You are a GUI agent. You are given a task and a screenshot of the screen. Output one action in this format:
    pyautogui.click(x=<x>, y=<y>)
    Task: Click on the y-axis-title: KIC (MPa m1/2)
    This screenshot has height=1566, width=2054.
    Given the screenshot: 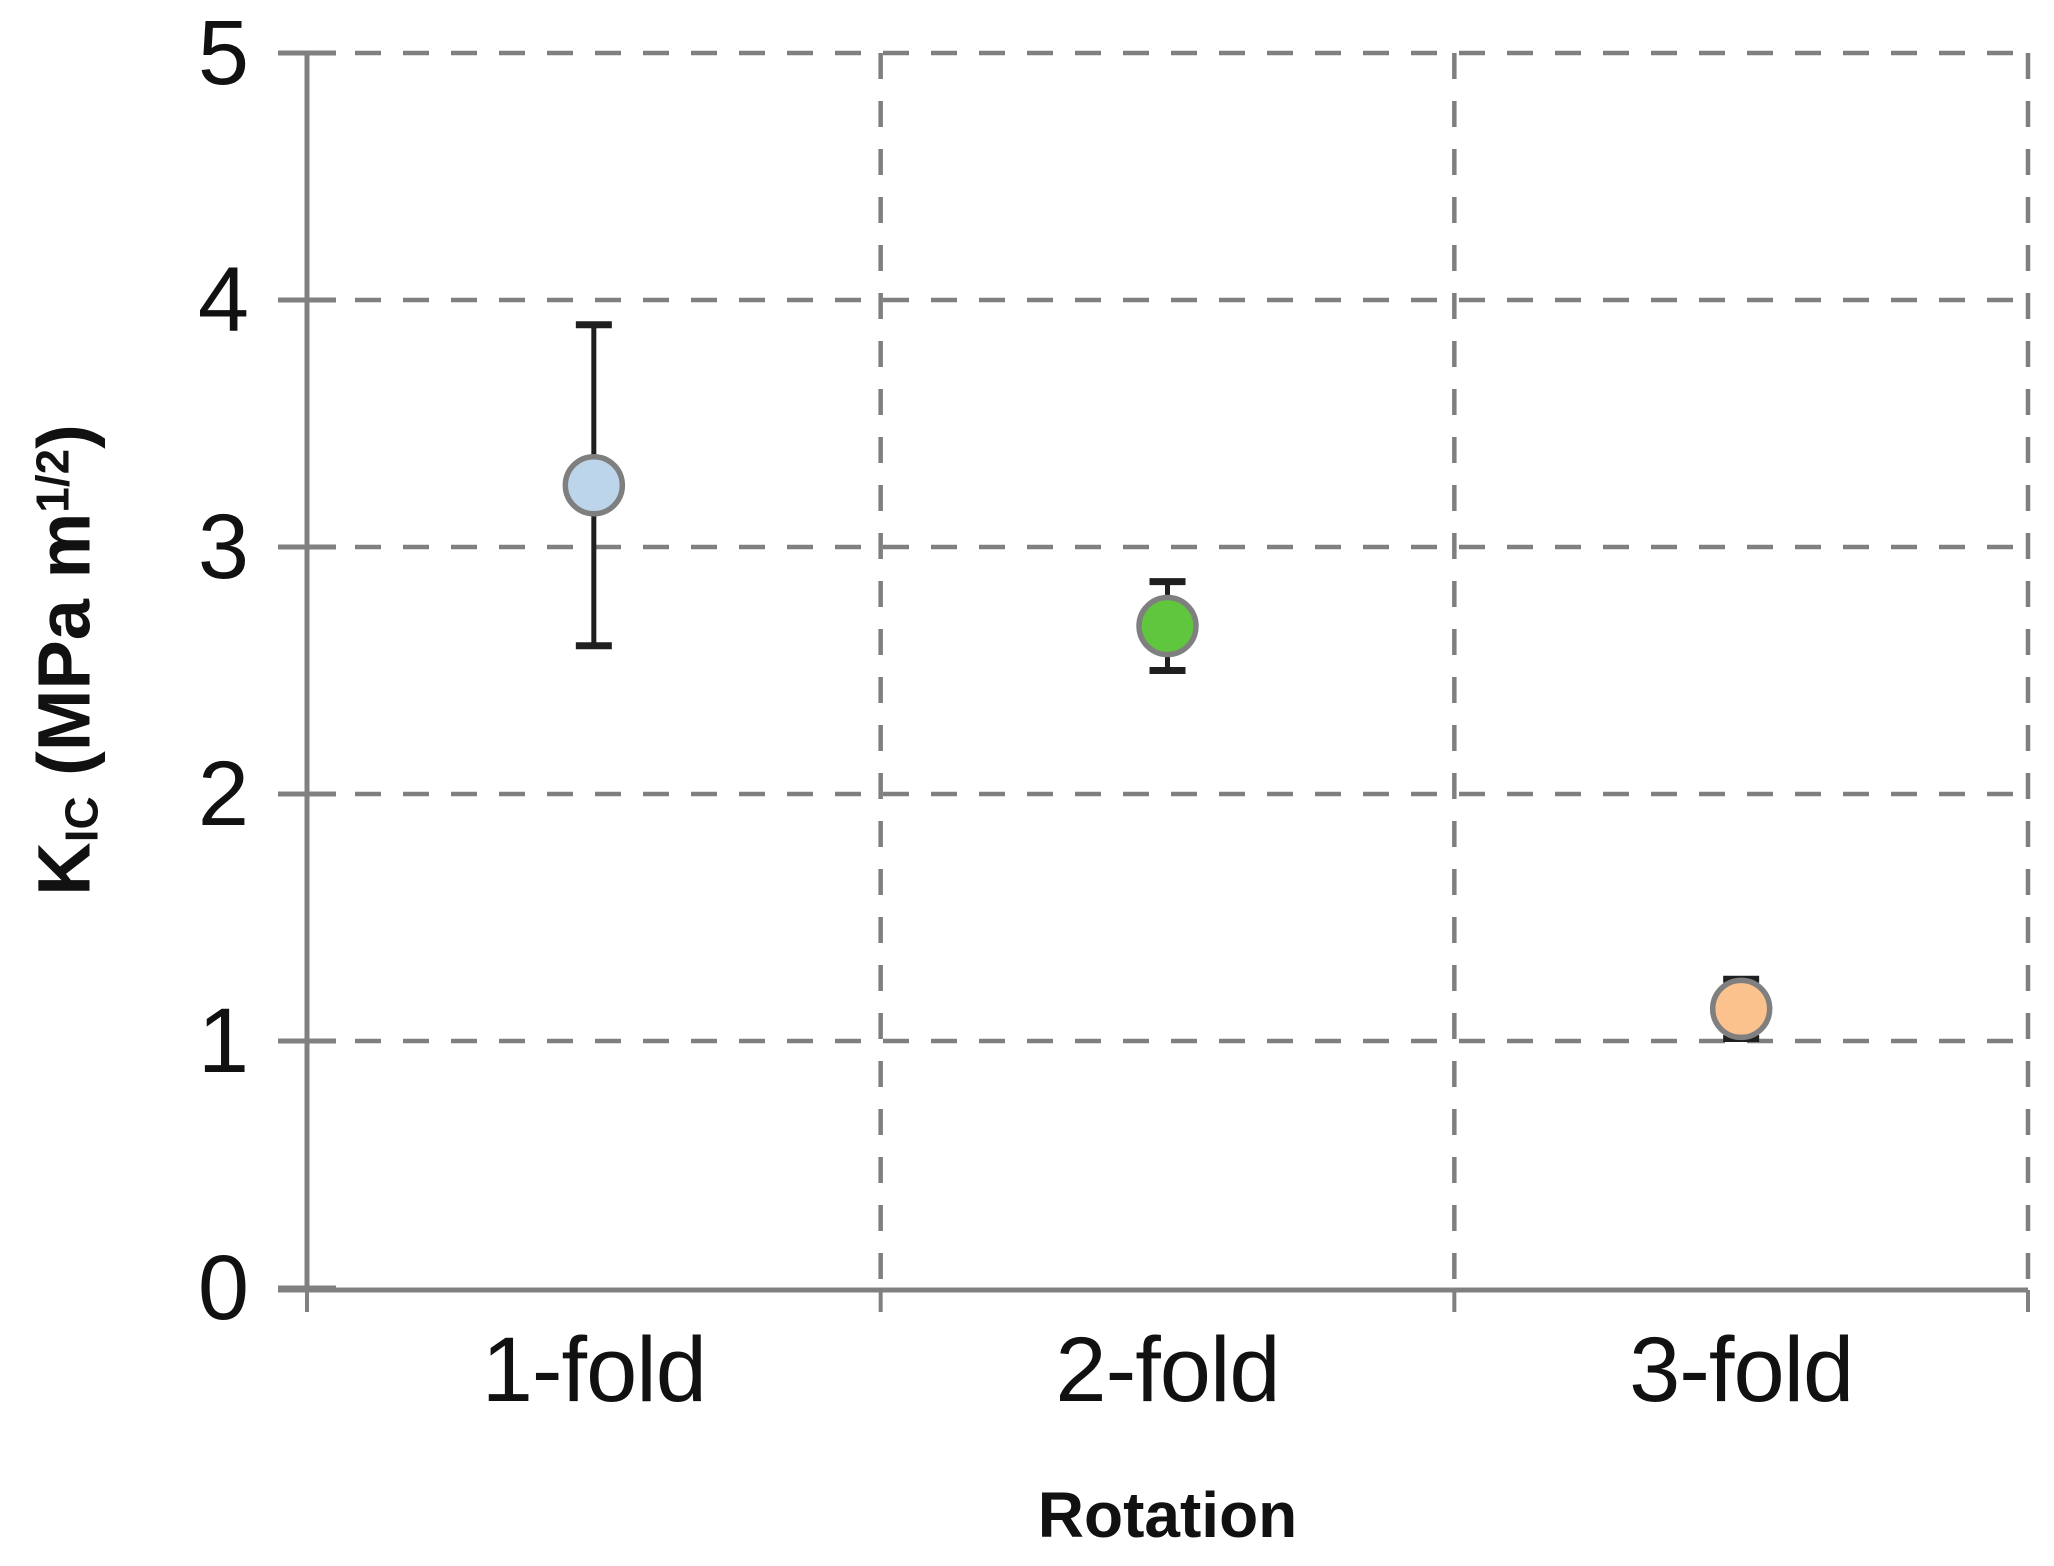 What is the action you would take?
    pyautogui.click(x=65, y=660)
    